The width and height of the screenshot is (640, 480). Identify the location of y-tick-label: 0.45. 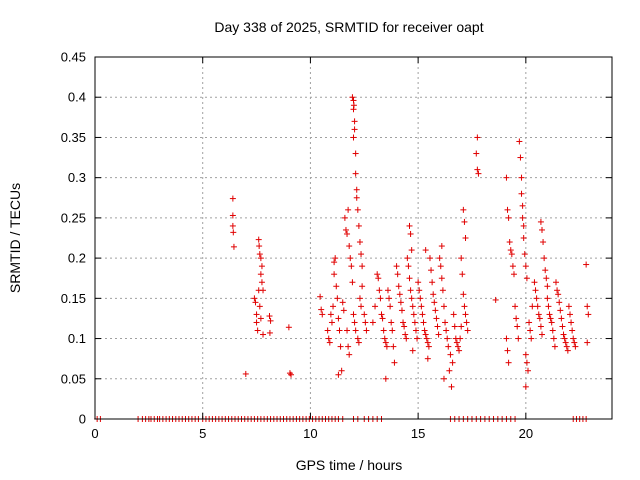
(73, 57).